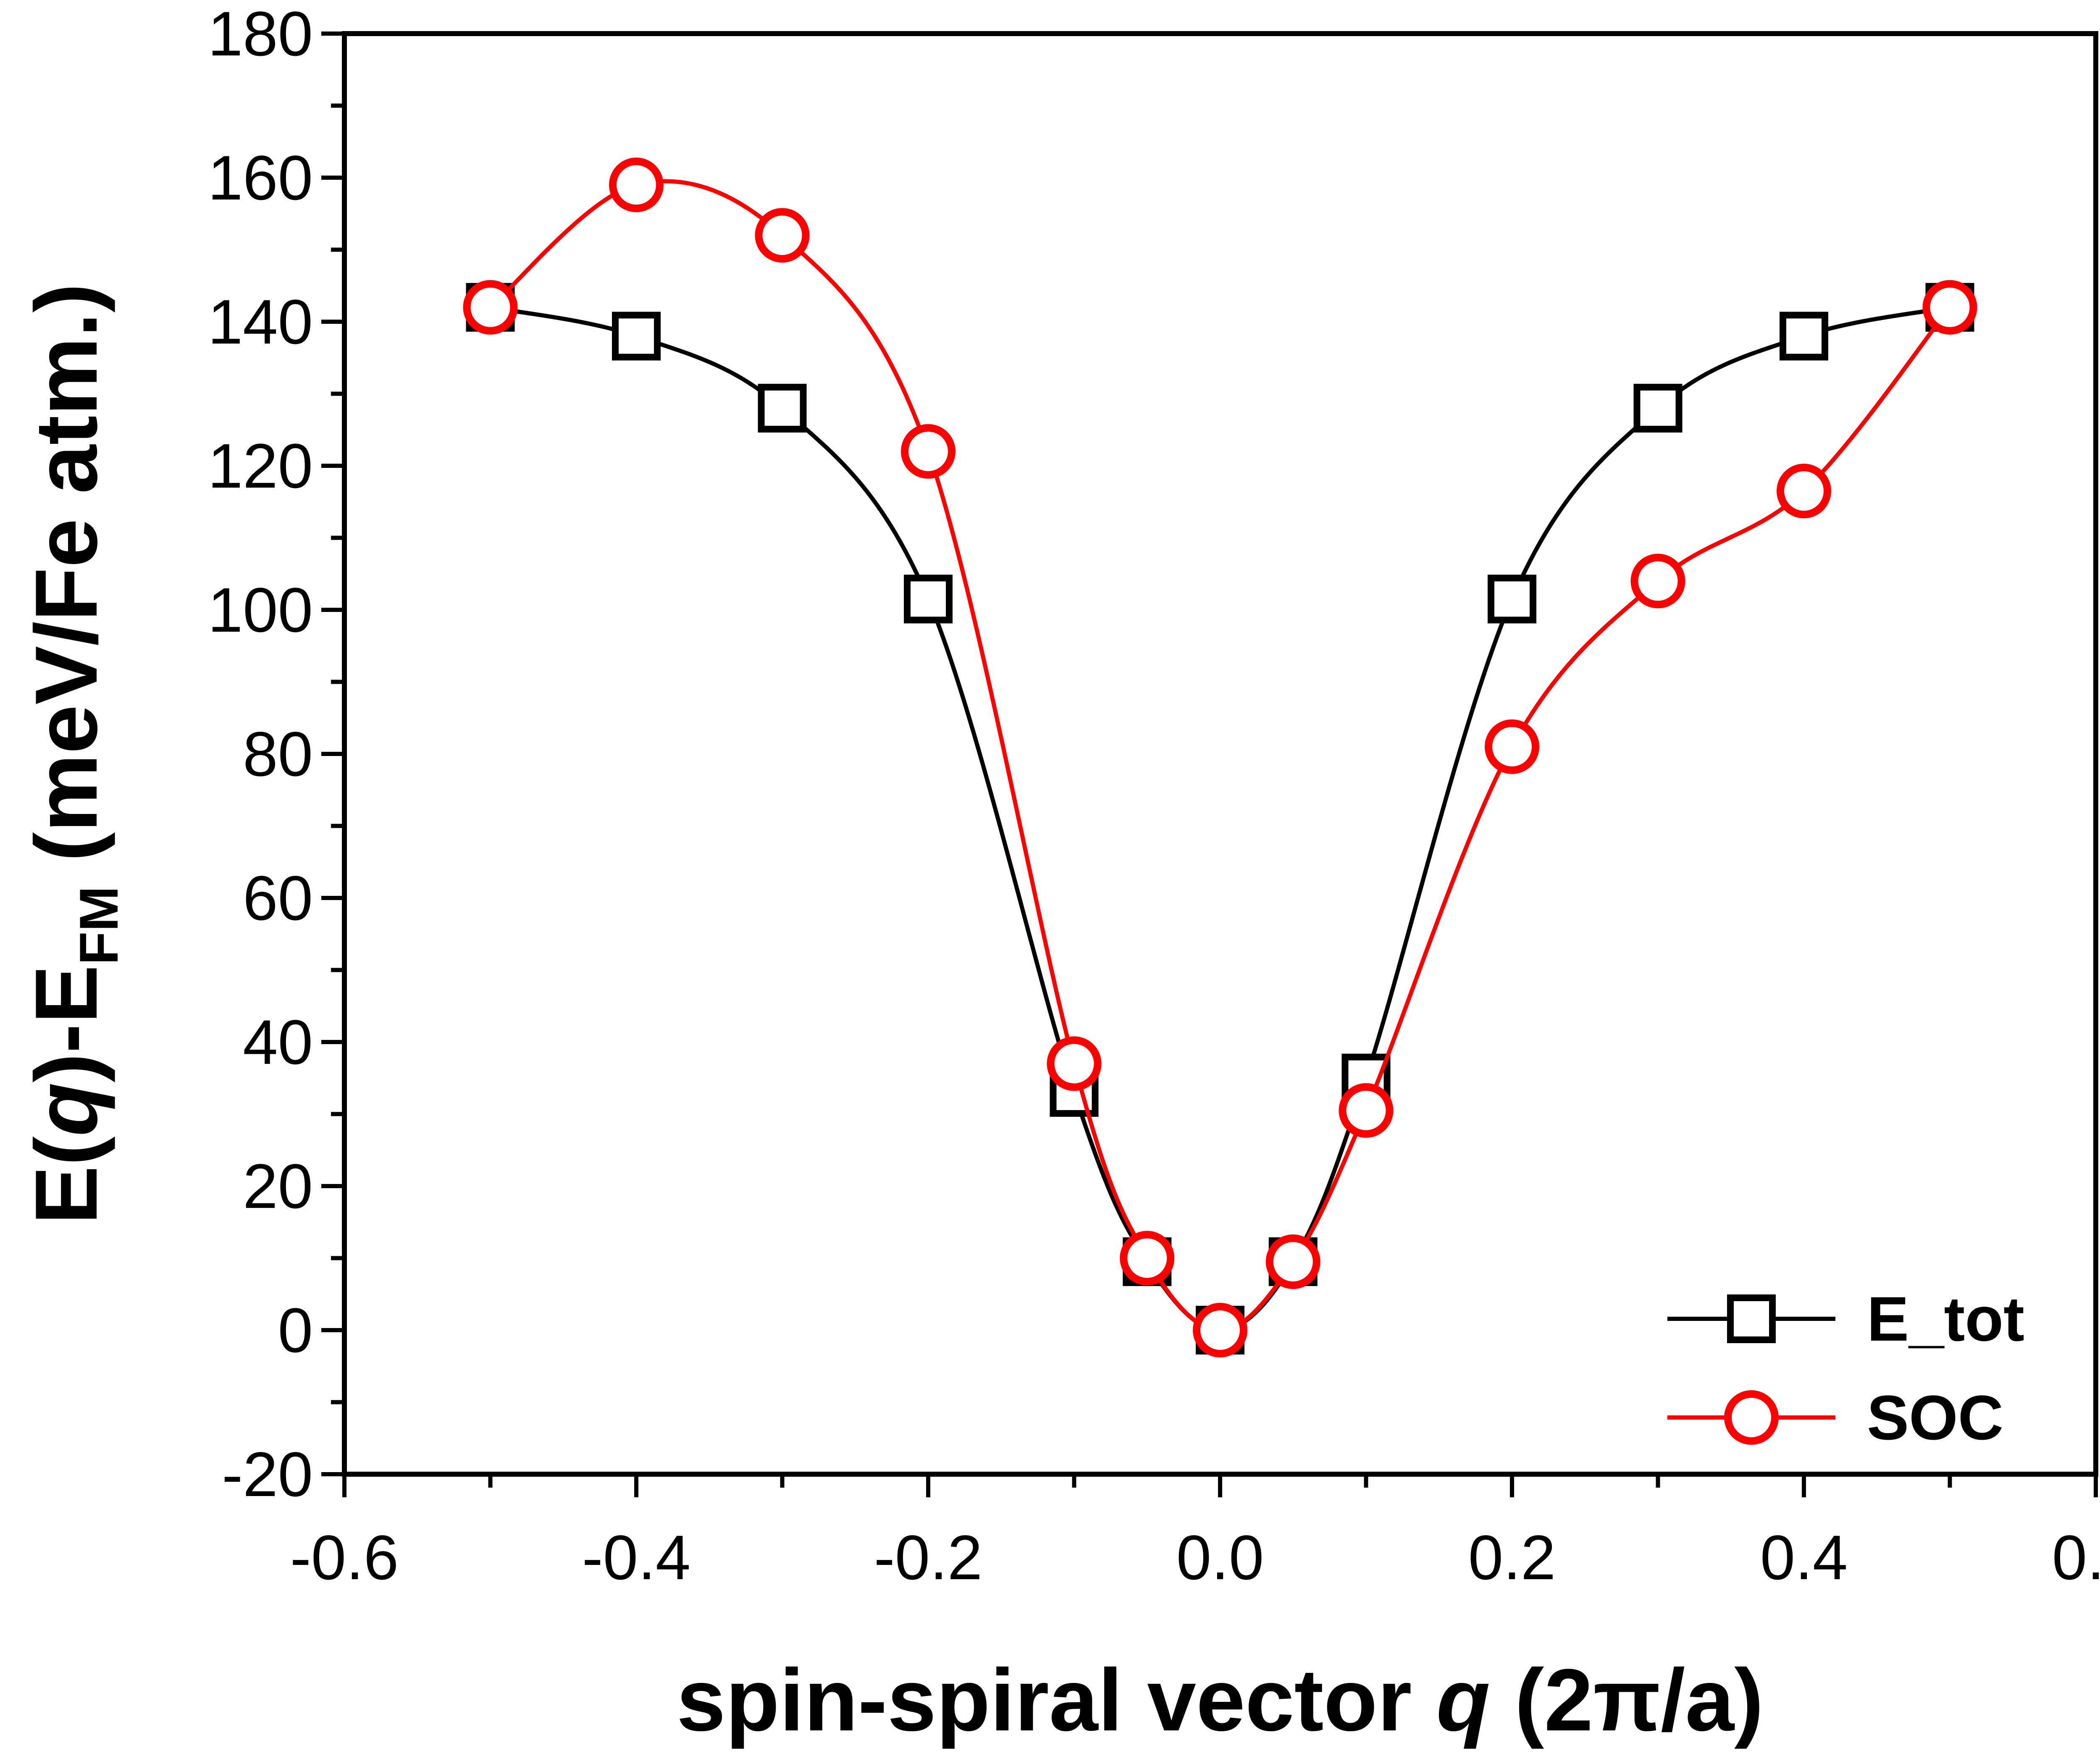 The width and height of the screenshot is (2100, 1764). What do you see at coordinates (1935, 1417) in the screenshot?
I see `legend-label-soc: SOC` at bounding box center [1935, 1417].